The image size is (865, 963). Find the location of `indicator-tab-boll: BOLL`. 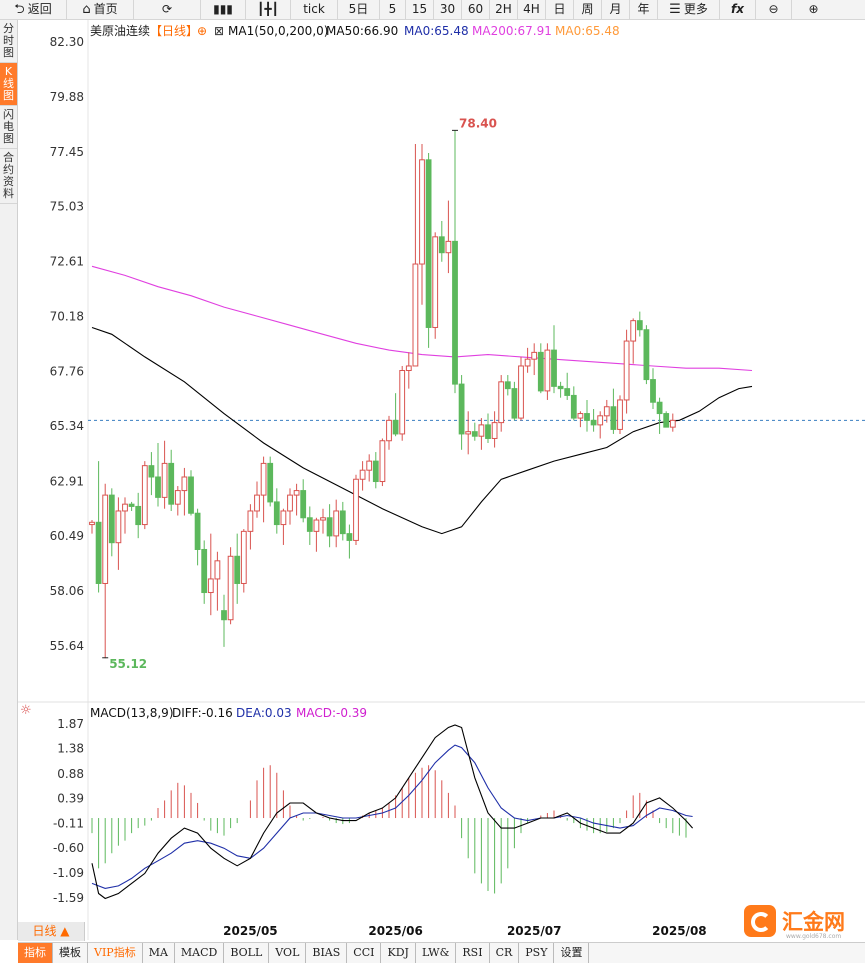

indicator-tab-boll: BOLL is located at coordinates (247, 953).